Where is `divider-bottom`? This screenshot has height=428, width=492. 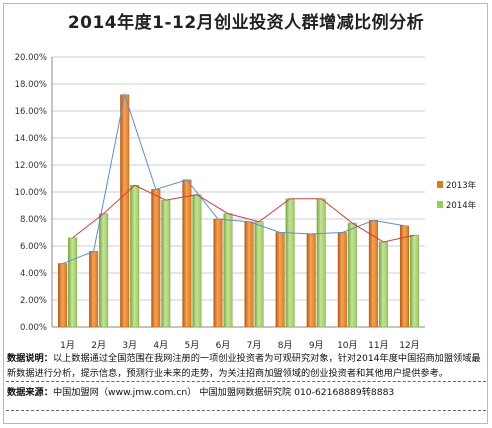 divider-bottom is located at coordinates (246, 410).